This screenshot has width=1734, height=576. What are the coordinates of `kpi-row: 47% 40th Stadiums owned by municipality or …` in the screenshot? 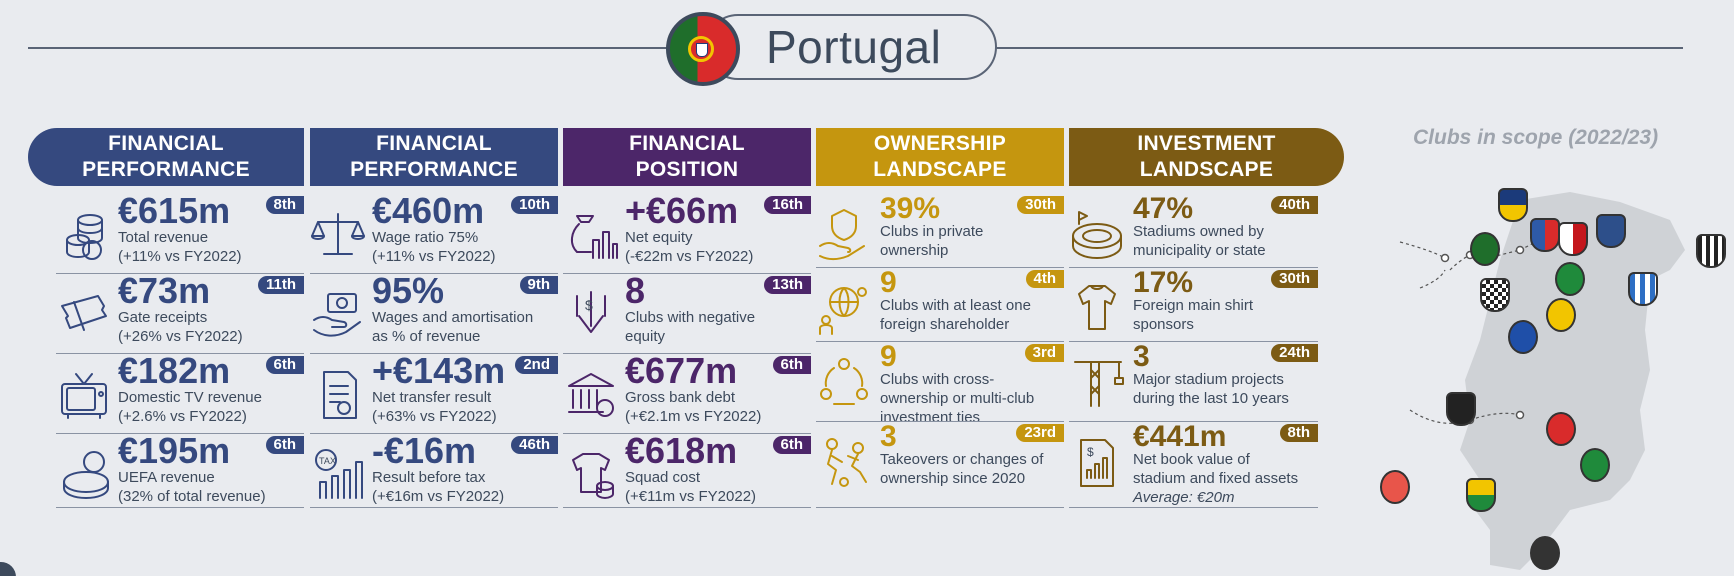 It's located at (1193, 230).